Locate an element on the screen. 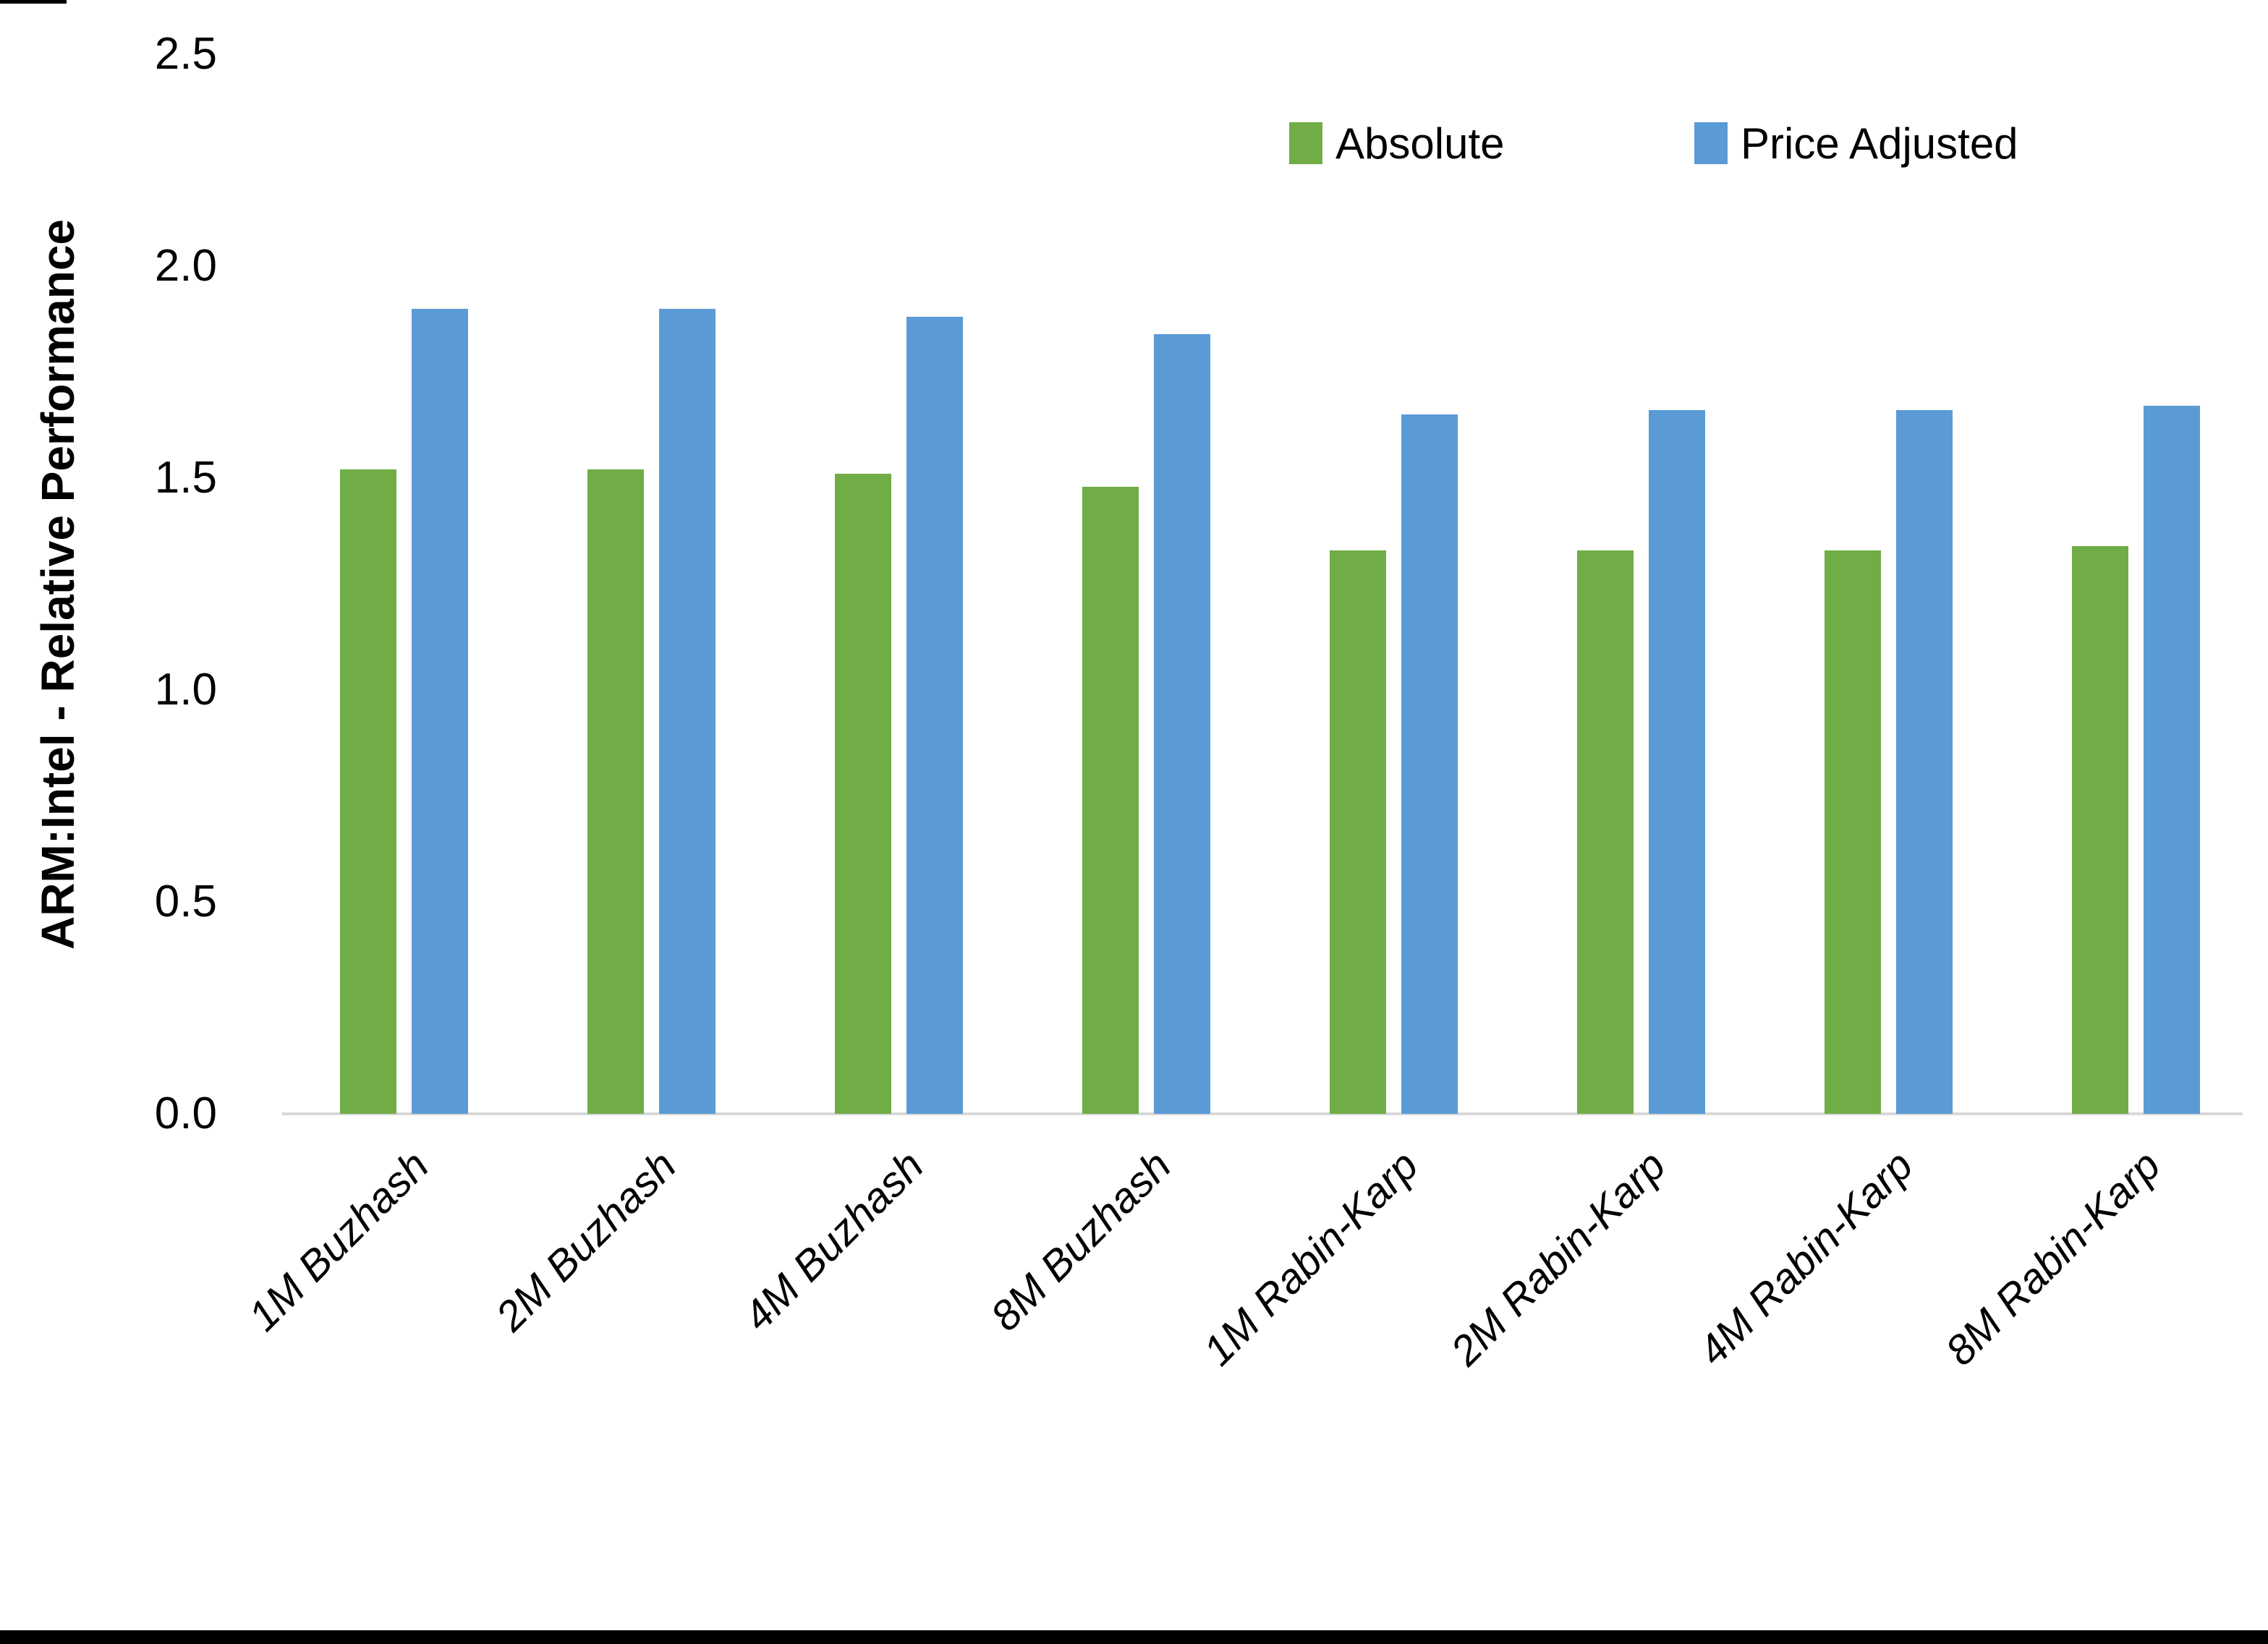  y-tick-label: 2.5 is located at coordinates (186, 54).